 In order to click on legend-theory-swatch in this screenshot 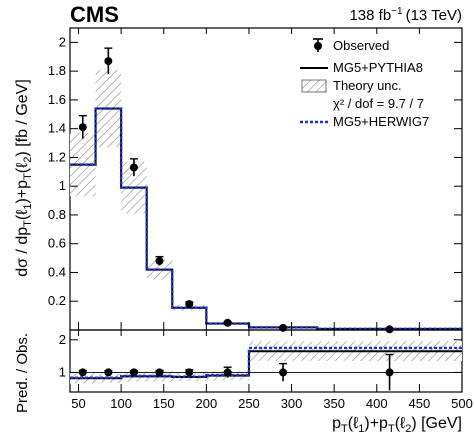, I will do `click(314, 86)`.